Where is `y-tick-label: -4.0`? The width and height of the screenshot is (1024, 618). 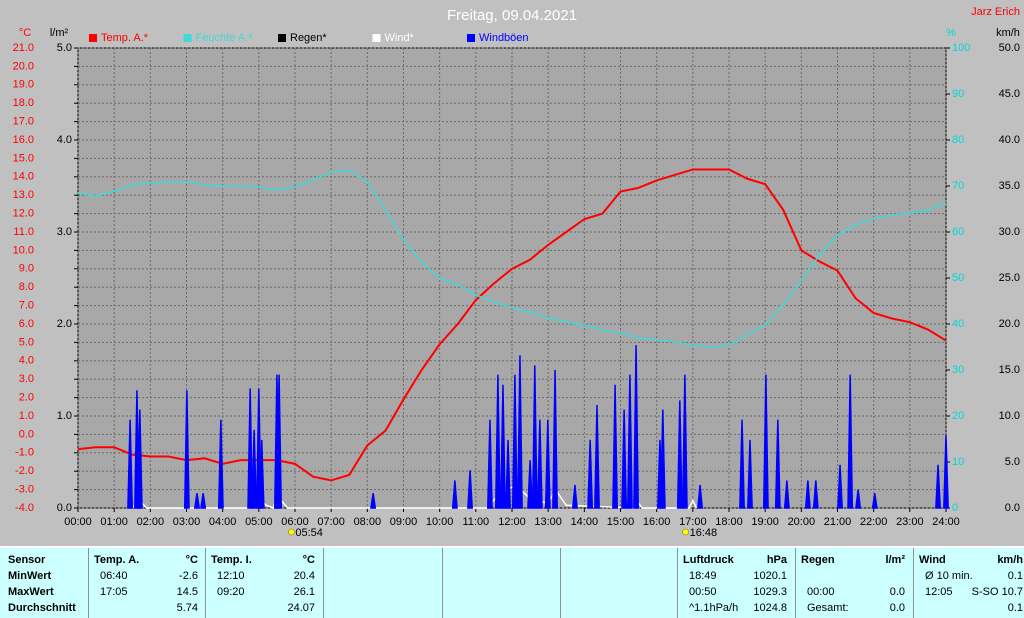 y-tick-label: -4.0 is located at coordinates (24, 508).